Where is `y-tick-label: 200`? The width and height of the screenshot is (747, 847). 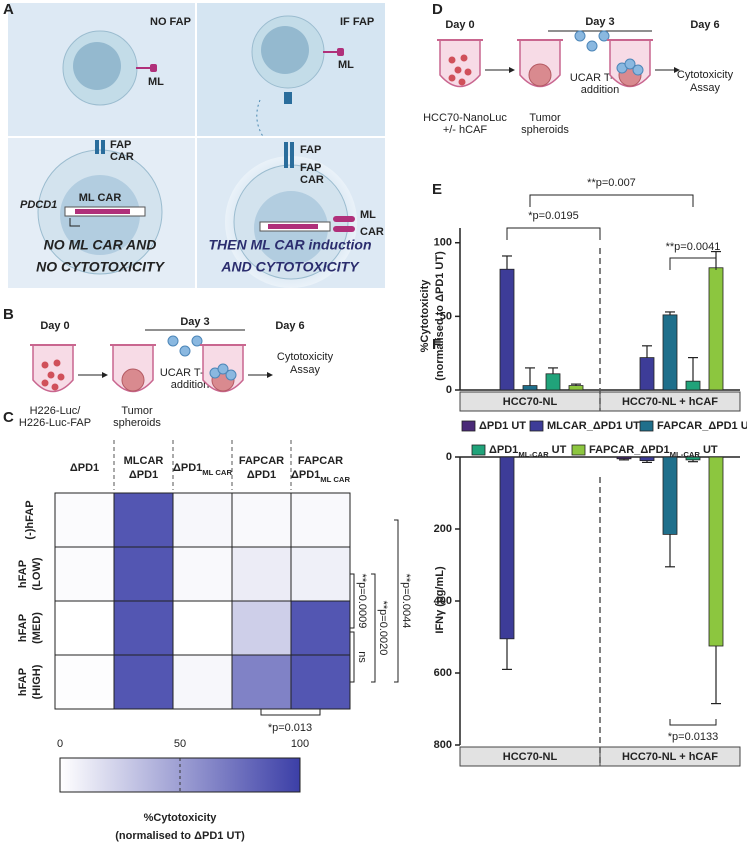 y-tick-label: 200 is located at coordinates (443, 529).